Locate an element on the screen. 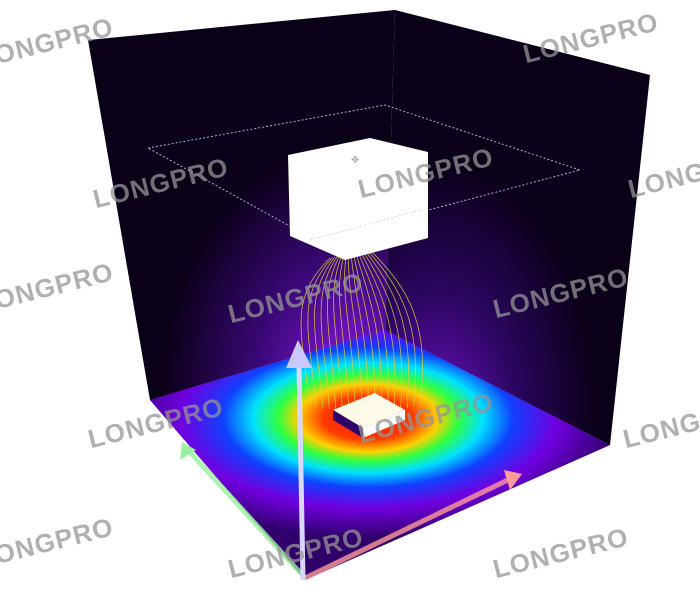  move-cursor-icon: ✥ is located at coordinates (355, 160).